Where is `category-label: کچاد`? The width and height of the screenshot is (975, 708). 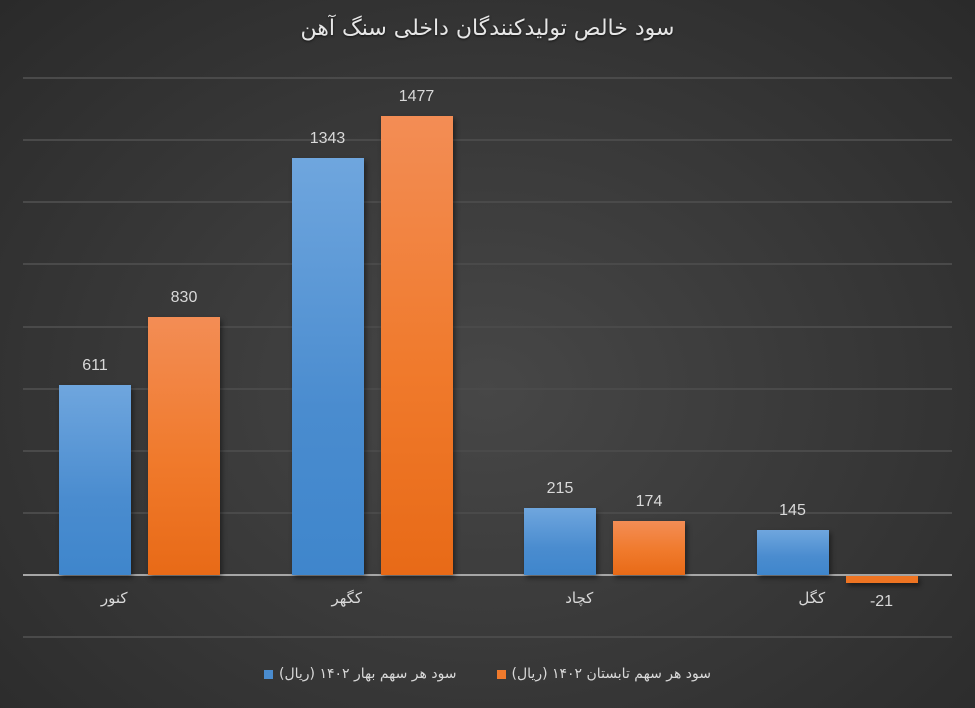 category-label: کچاد is located at coordinates (579, 598).